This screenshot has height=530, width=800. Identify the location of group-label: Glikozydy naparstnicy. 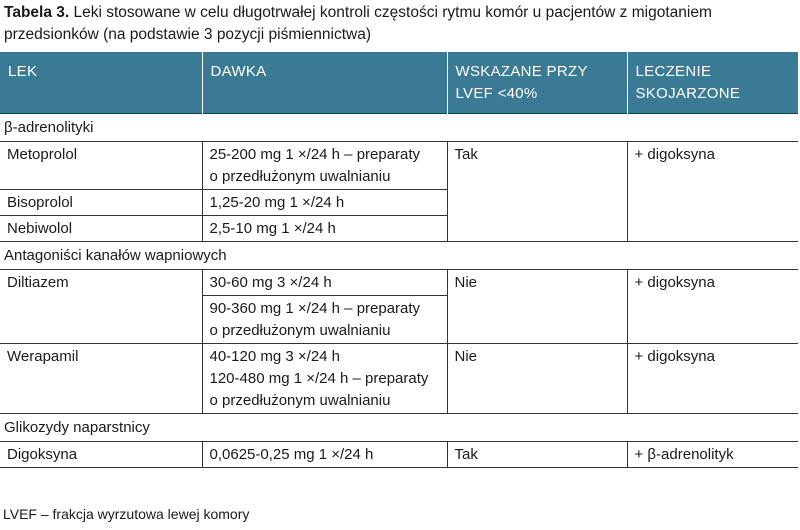
(399, 427).